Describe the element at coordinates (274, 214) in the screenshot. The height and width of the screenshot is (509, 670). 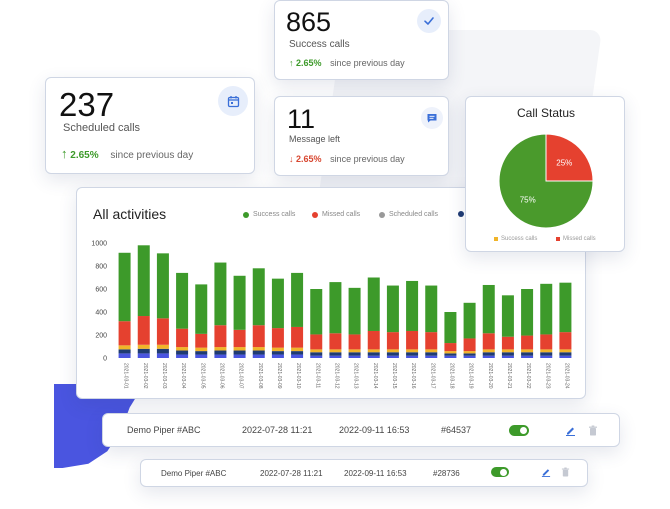
I see `legend-label: Success calls` at that location.